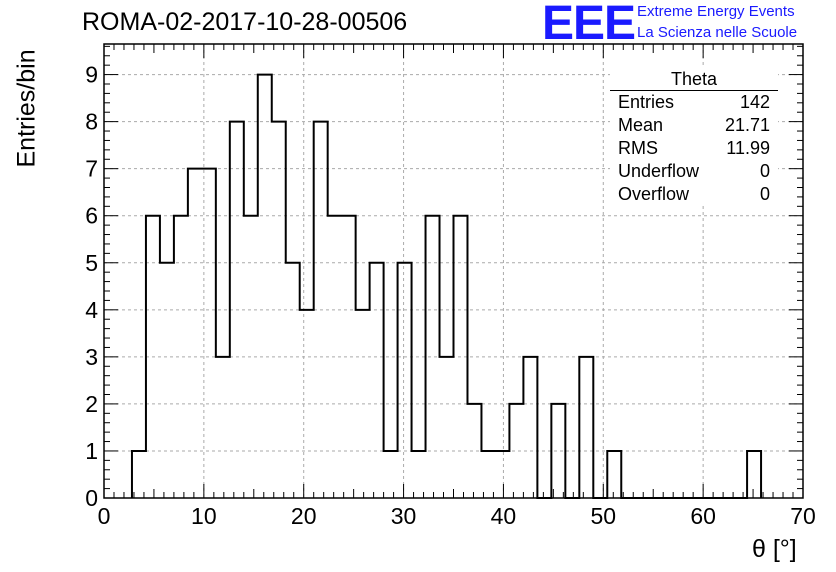 The height and width of the screenshot is (572, 836). What do you see at coordinates (638, 148) in the screenshot?
I see `stats-label: RMS` at bounding box center [638, 148].